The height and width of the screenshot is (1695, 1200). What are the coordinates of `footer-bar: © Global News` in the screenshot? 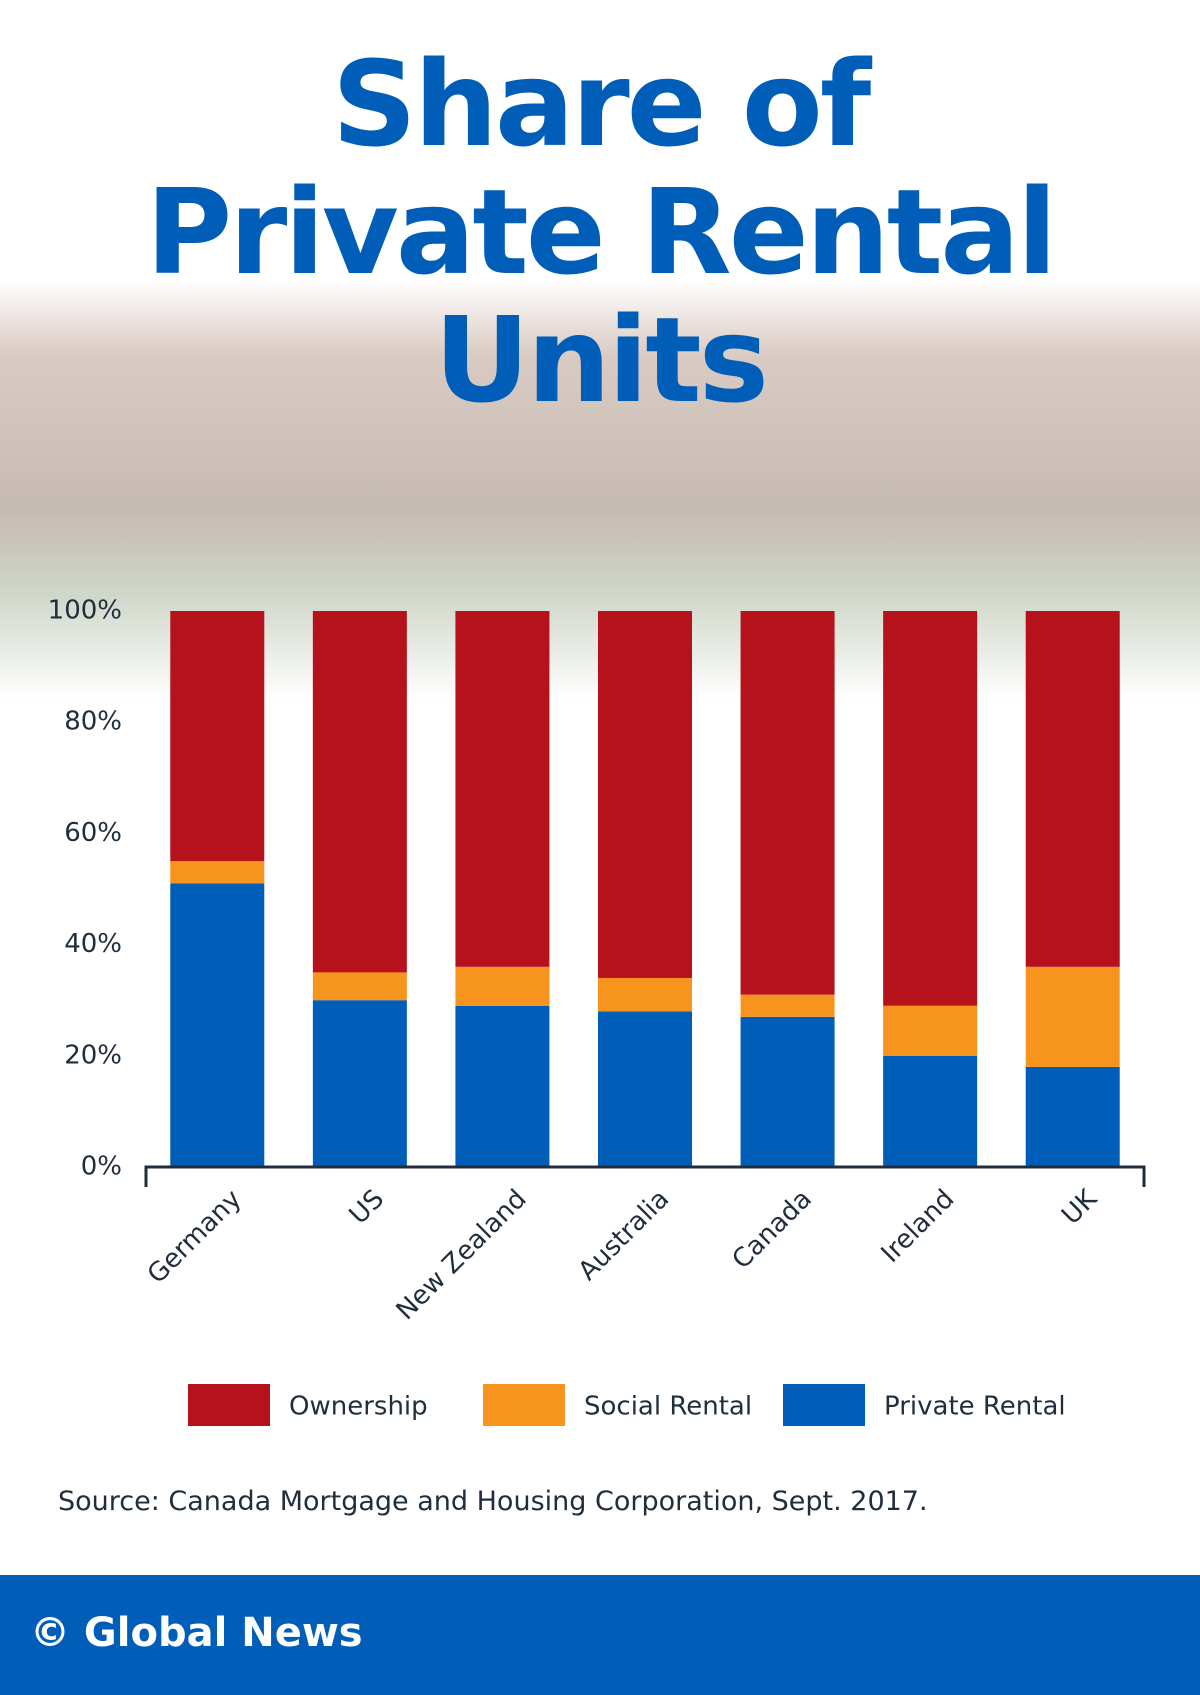 It's located at (600, 1635).